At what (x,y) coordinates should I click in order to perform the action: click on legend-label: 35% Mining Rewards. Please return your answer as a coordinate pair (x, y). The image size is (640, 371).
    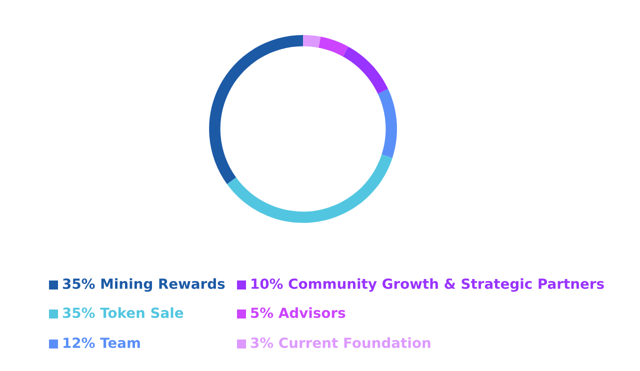
    Looking at the image, I should click on (143, 285).